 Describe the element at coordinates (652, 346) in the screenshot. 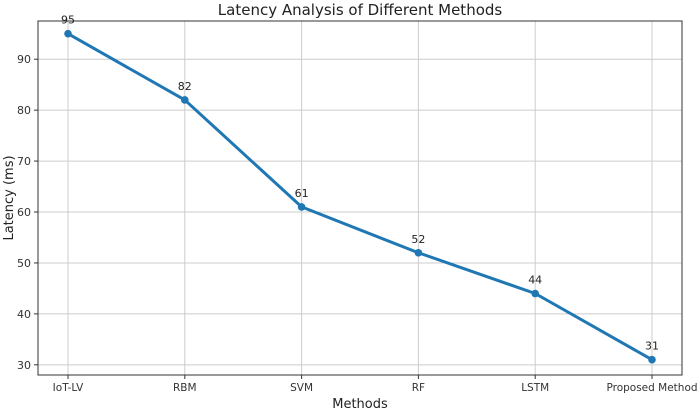

I see `data-label: 31` at that location.